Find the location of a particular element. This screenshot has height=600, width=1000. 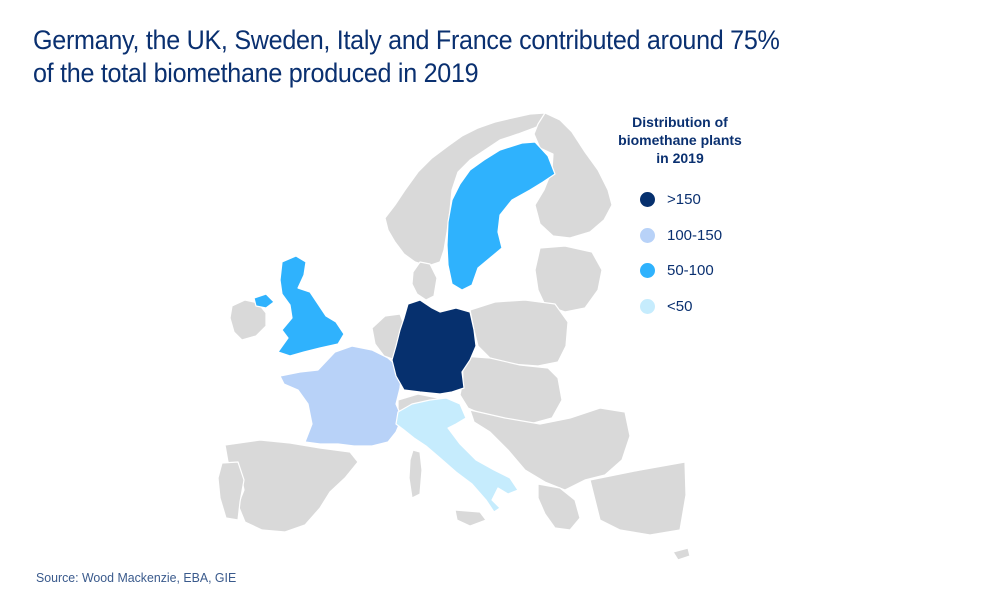

northern-ireland is located at coordinates (264, 301).